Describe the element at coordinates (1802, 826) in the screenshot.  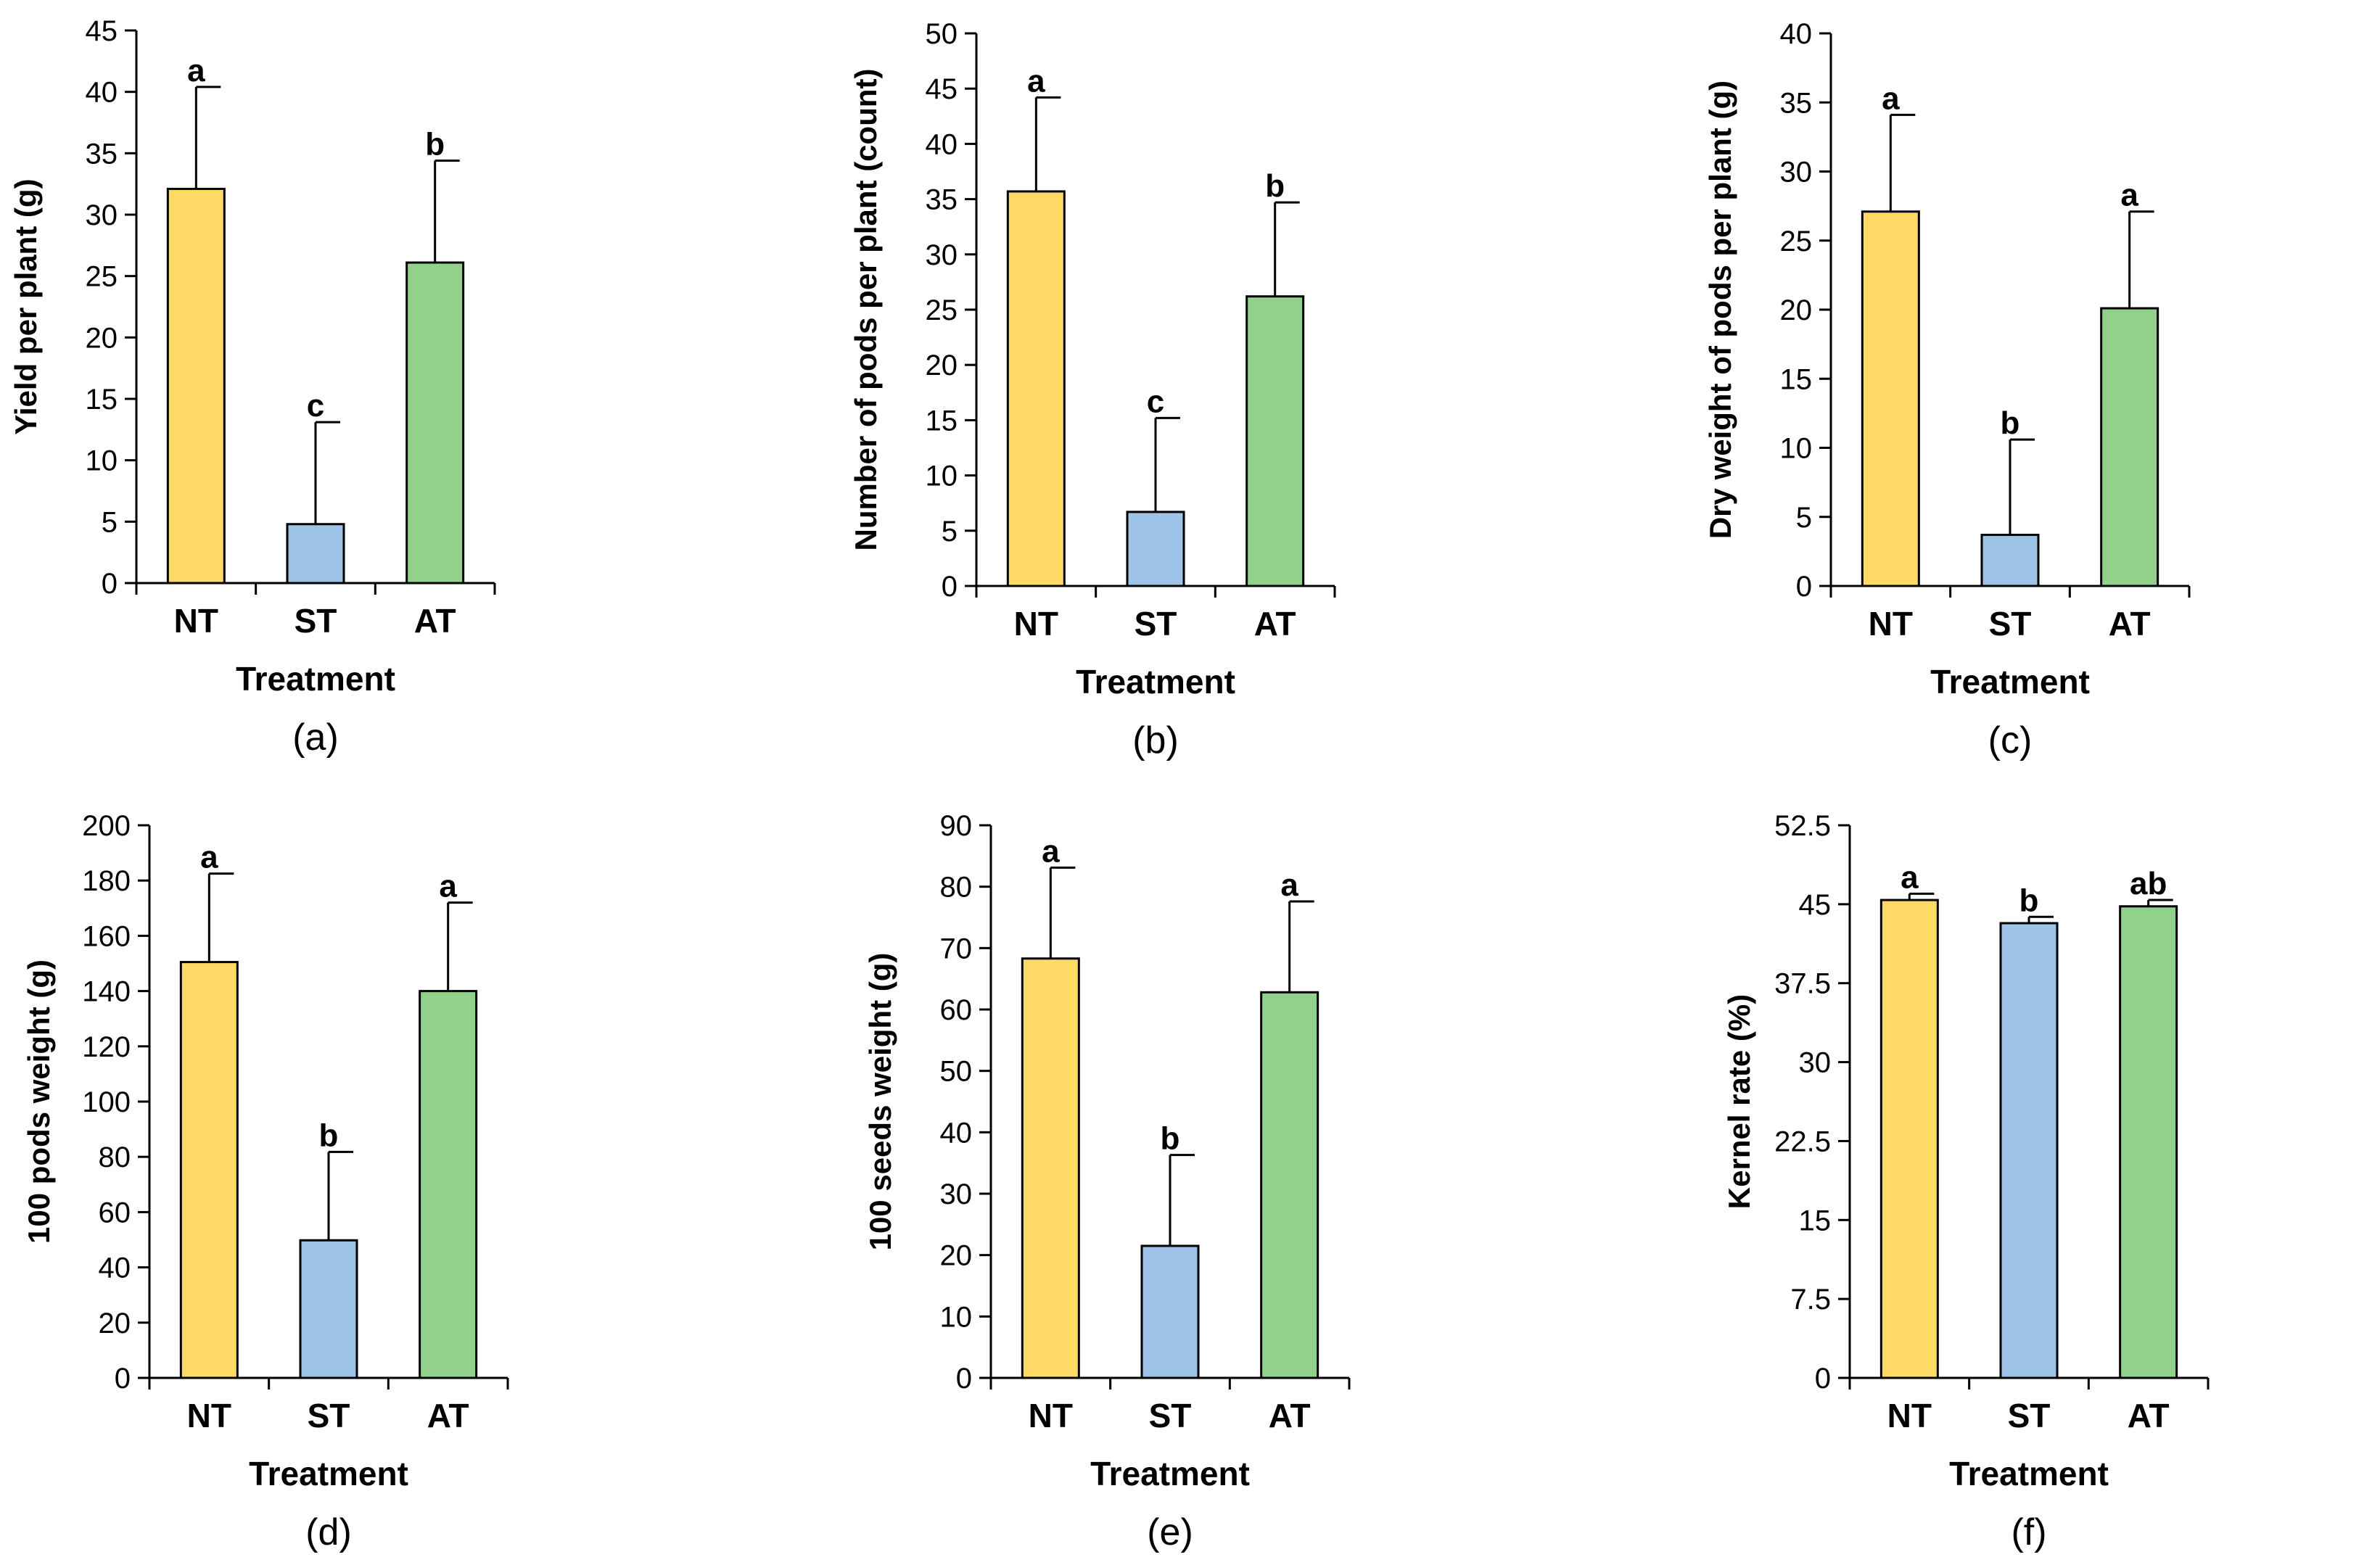
I see `y-tick-label: 52.5` at that location.